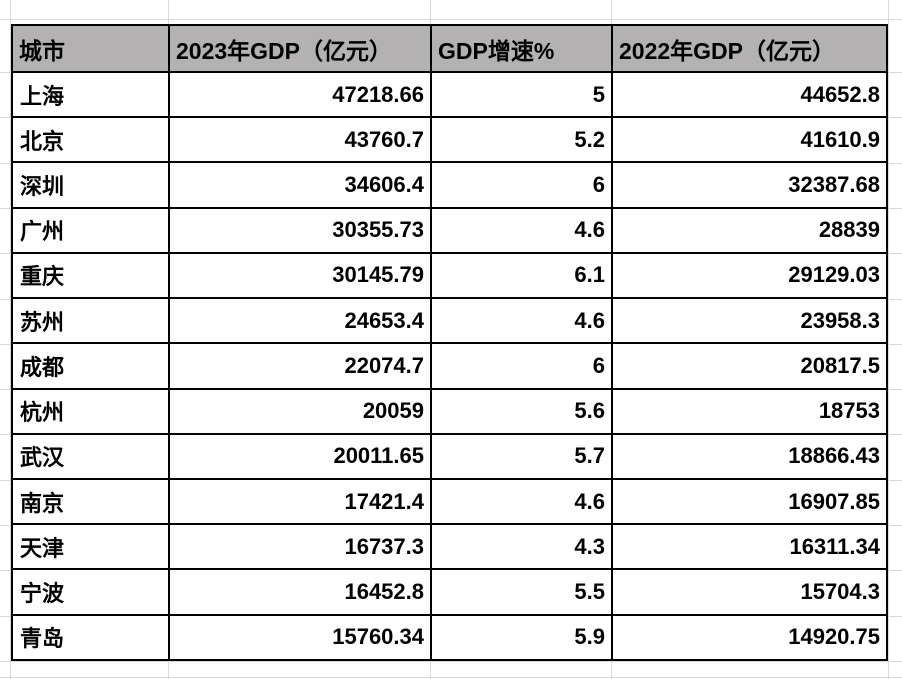  What do you see at coordinates (90, 321) in the screenshot?
I see `cell-city: 苏州` at bounding box center [90, 321].